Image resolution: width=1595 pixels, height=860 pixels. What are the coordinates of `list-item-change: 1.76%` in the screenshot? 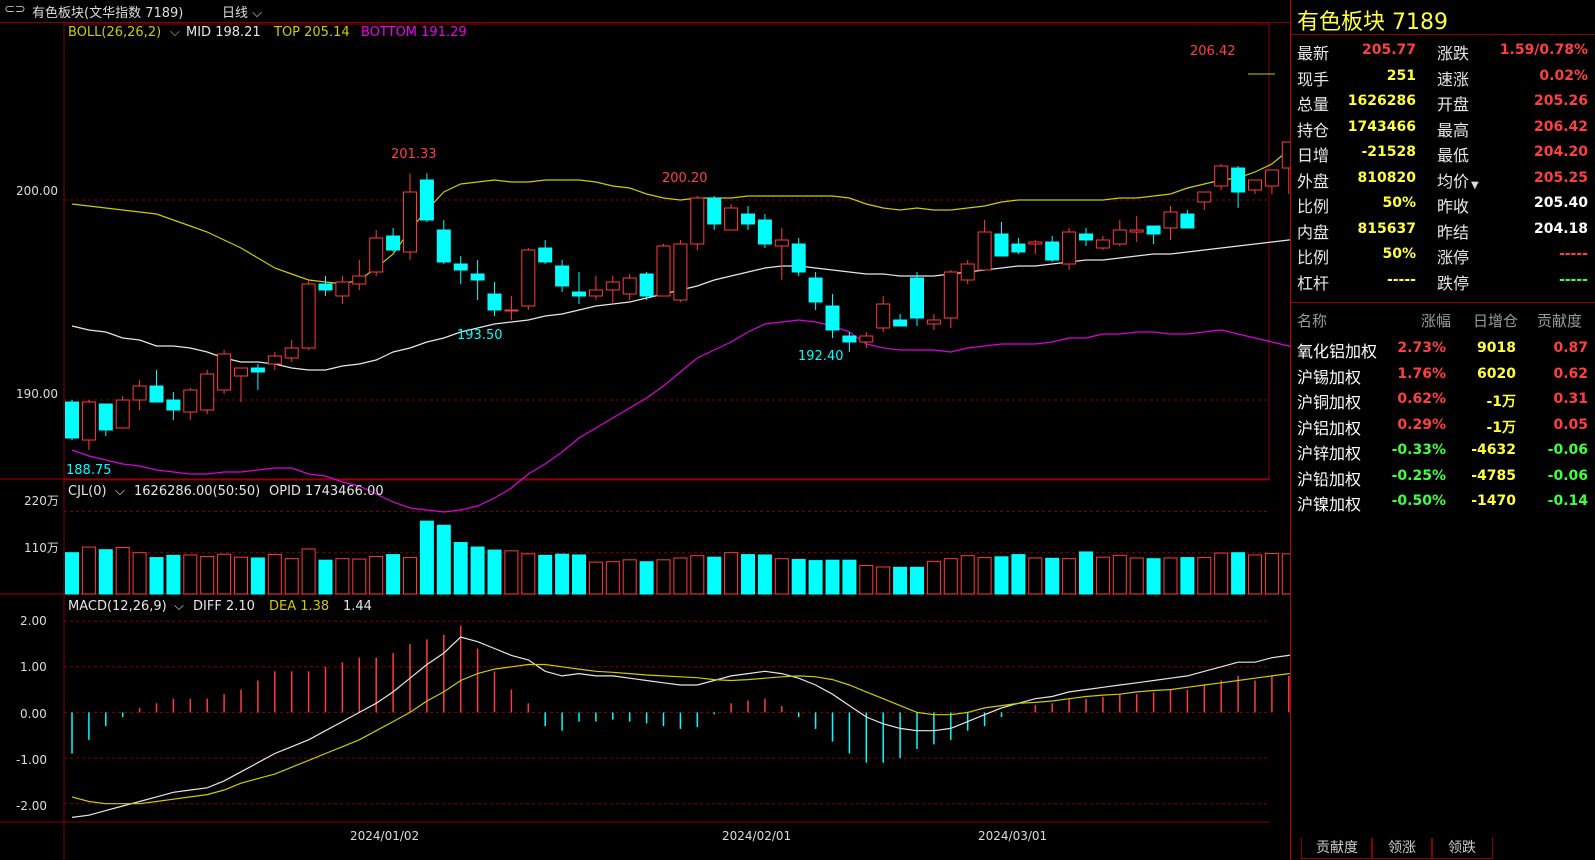 It's located at (1421, 373).